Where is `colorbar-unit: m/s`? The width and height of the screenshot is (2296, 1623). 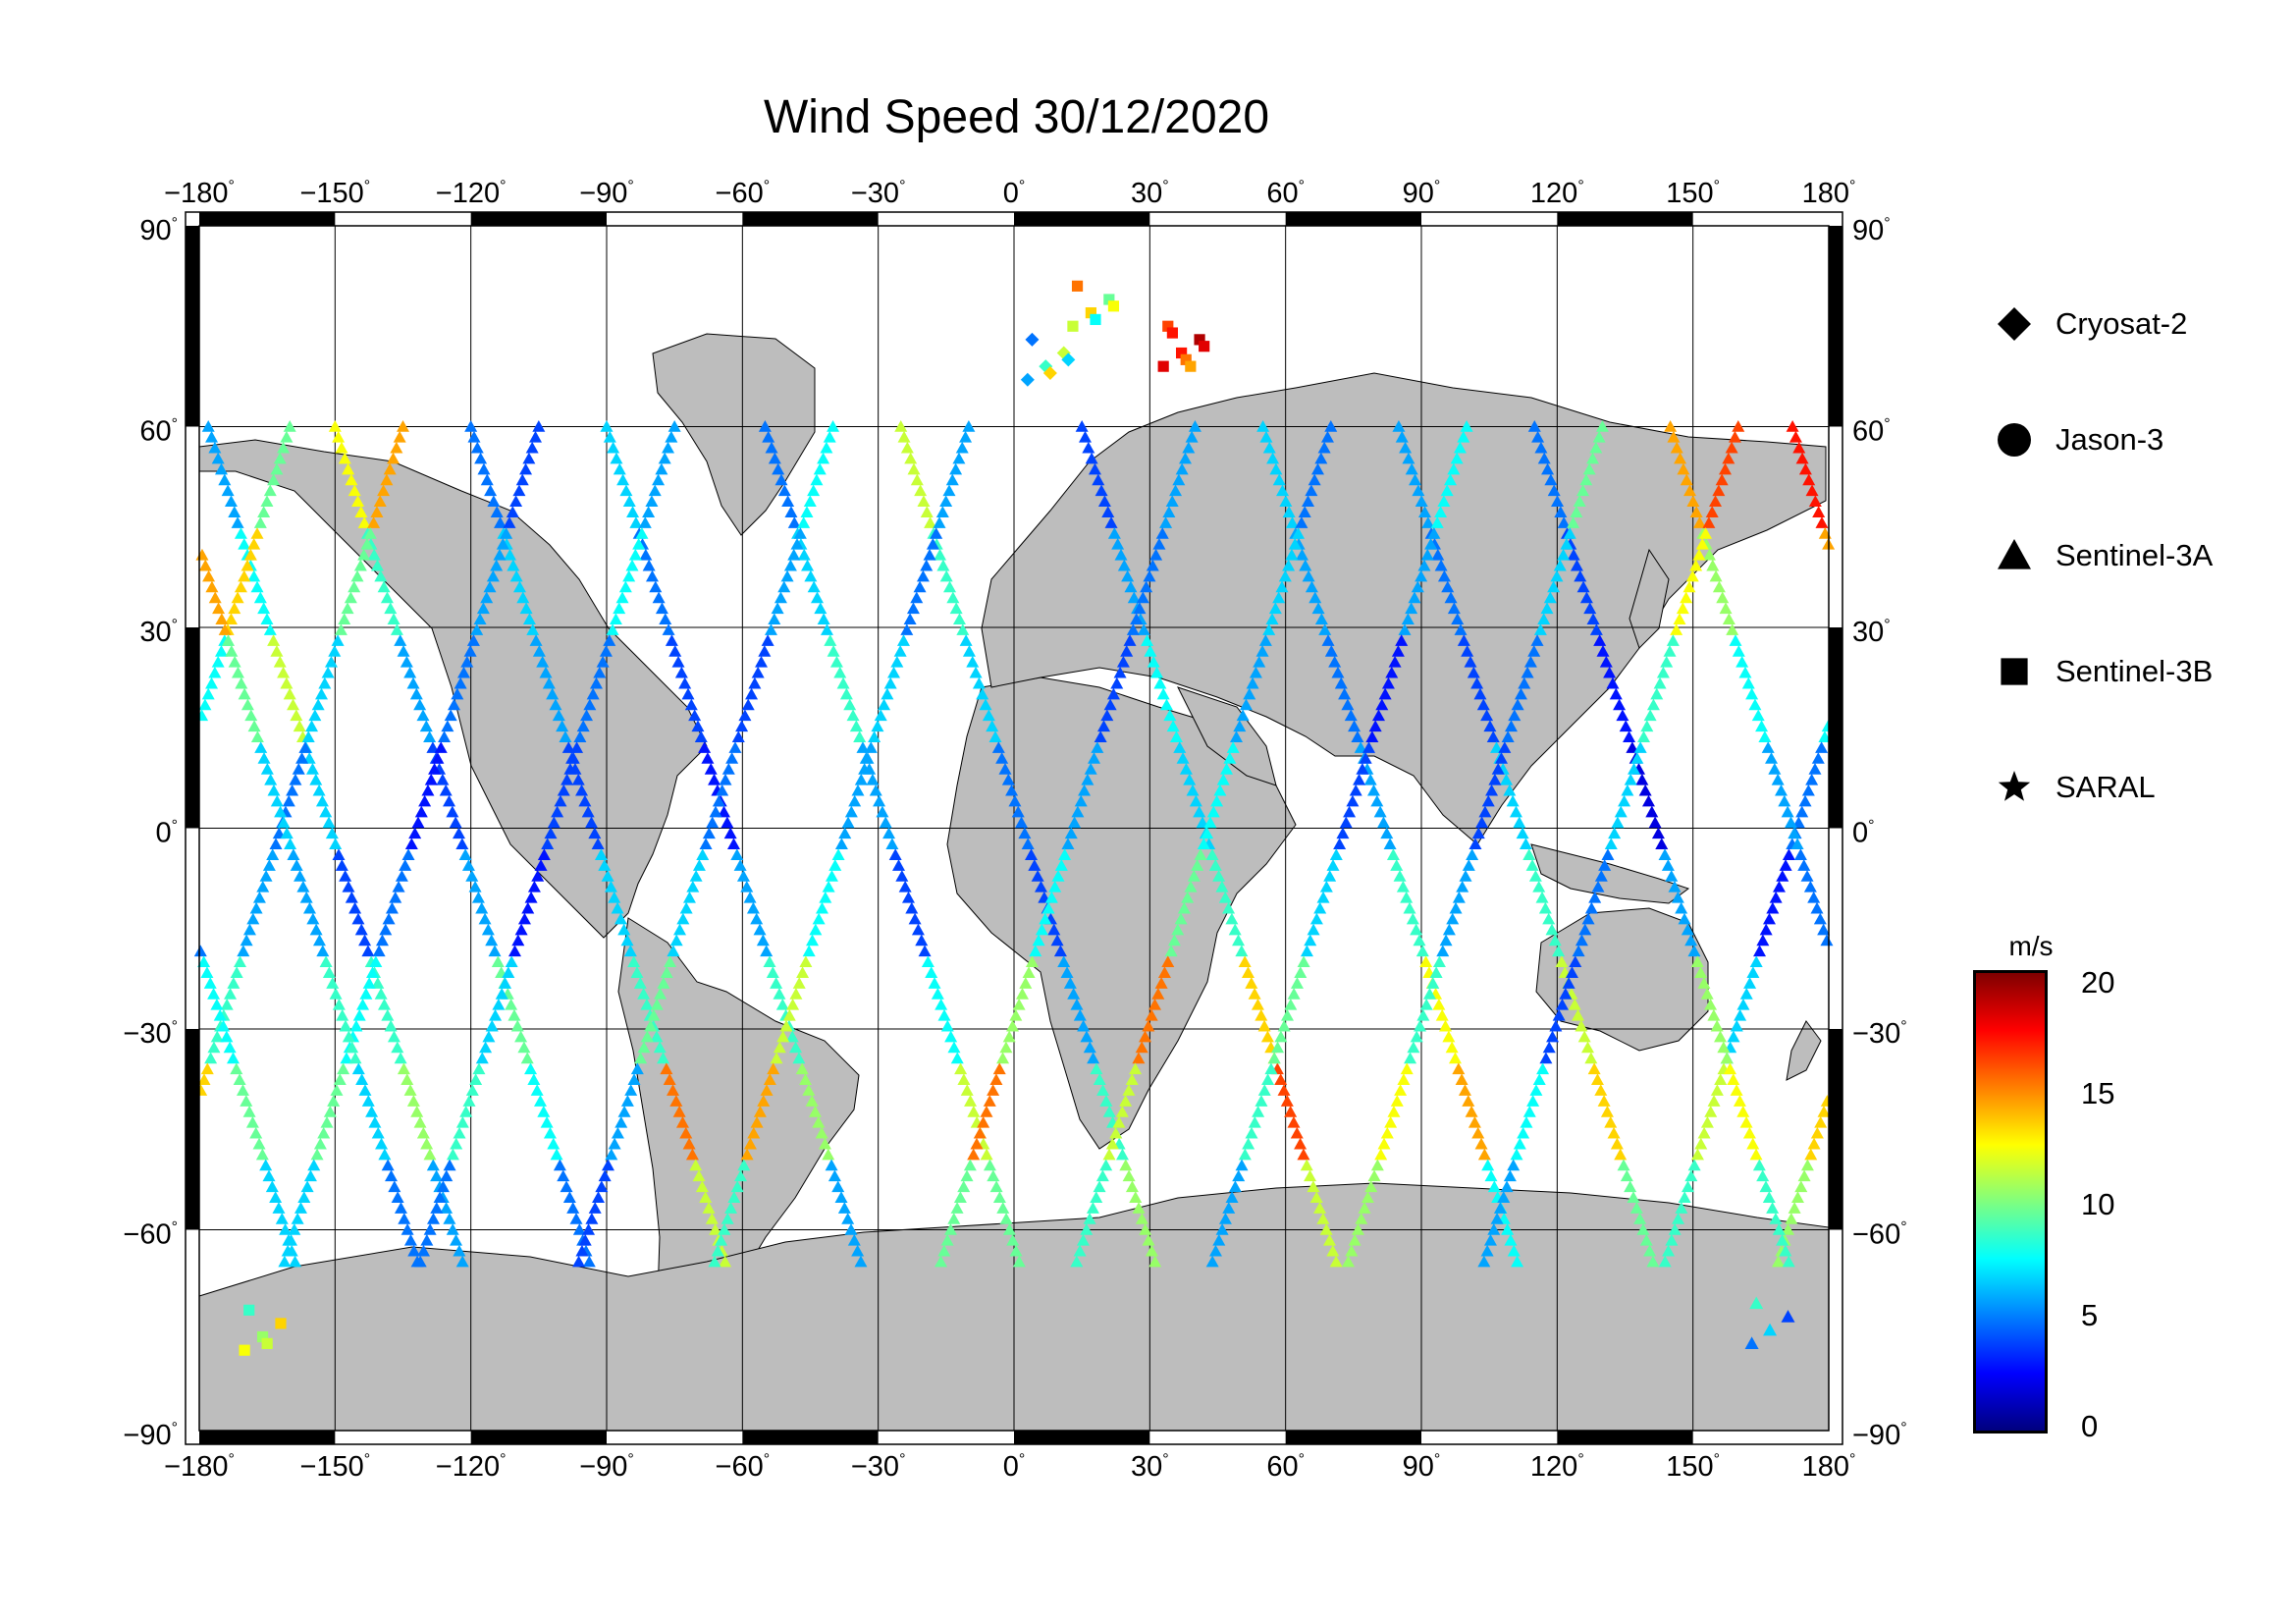 colorbar-unit: m/s is located at coordinates (2031, 946).